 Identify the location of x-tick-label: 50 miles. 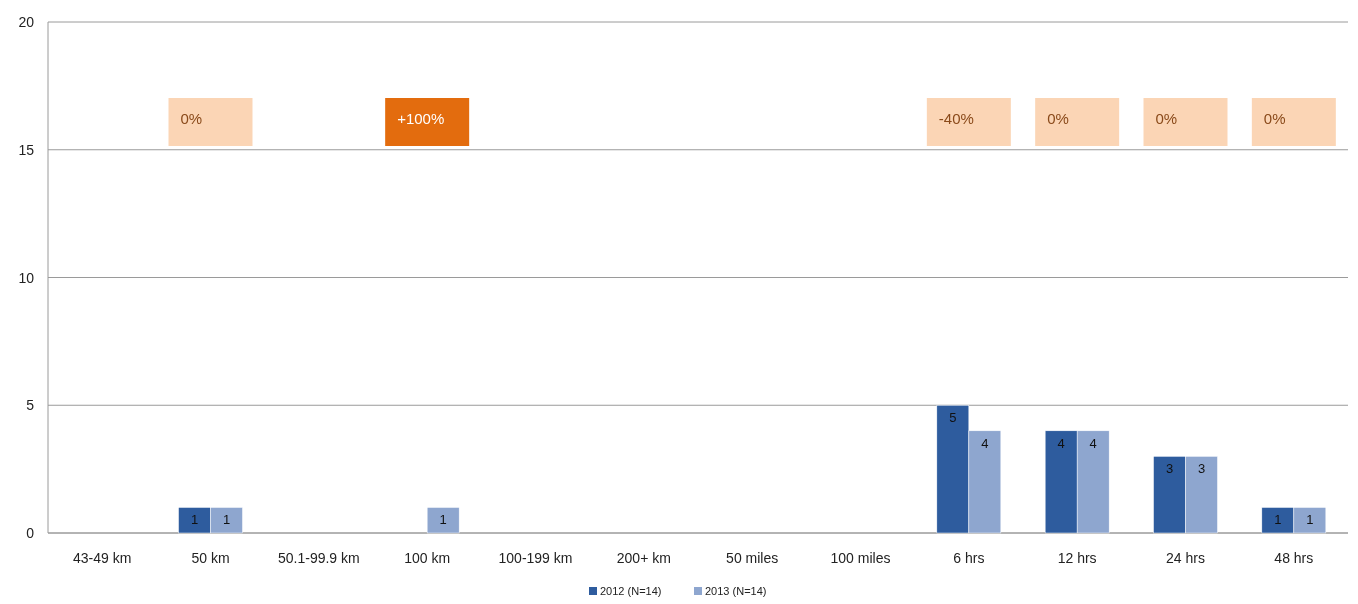
(752, 558).